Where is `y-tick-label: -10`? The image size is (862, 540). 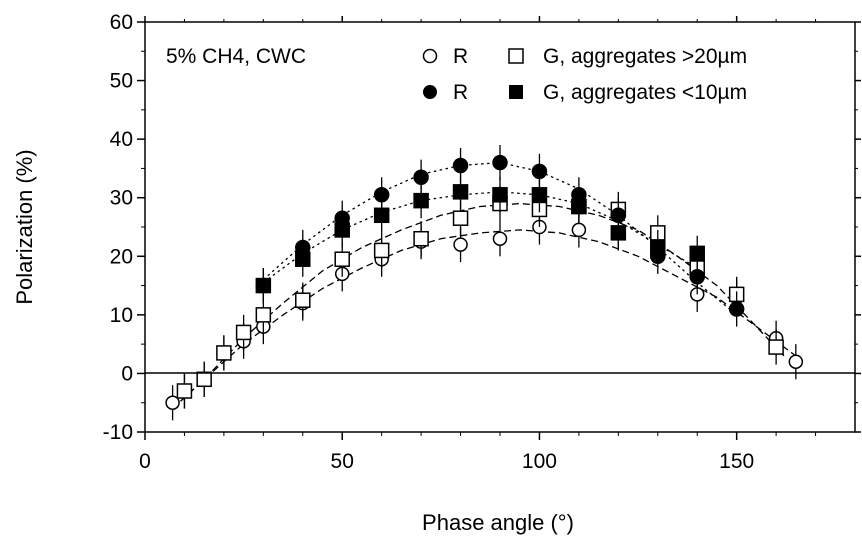
y-tick-label: -10 is located at coordinates (118, 432).